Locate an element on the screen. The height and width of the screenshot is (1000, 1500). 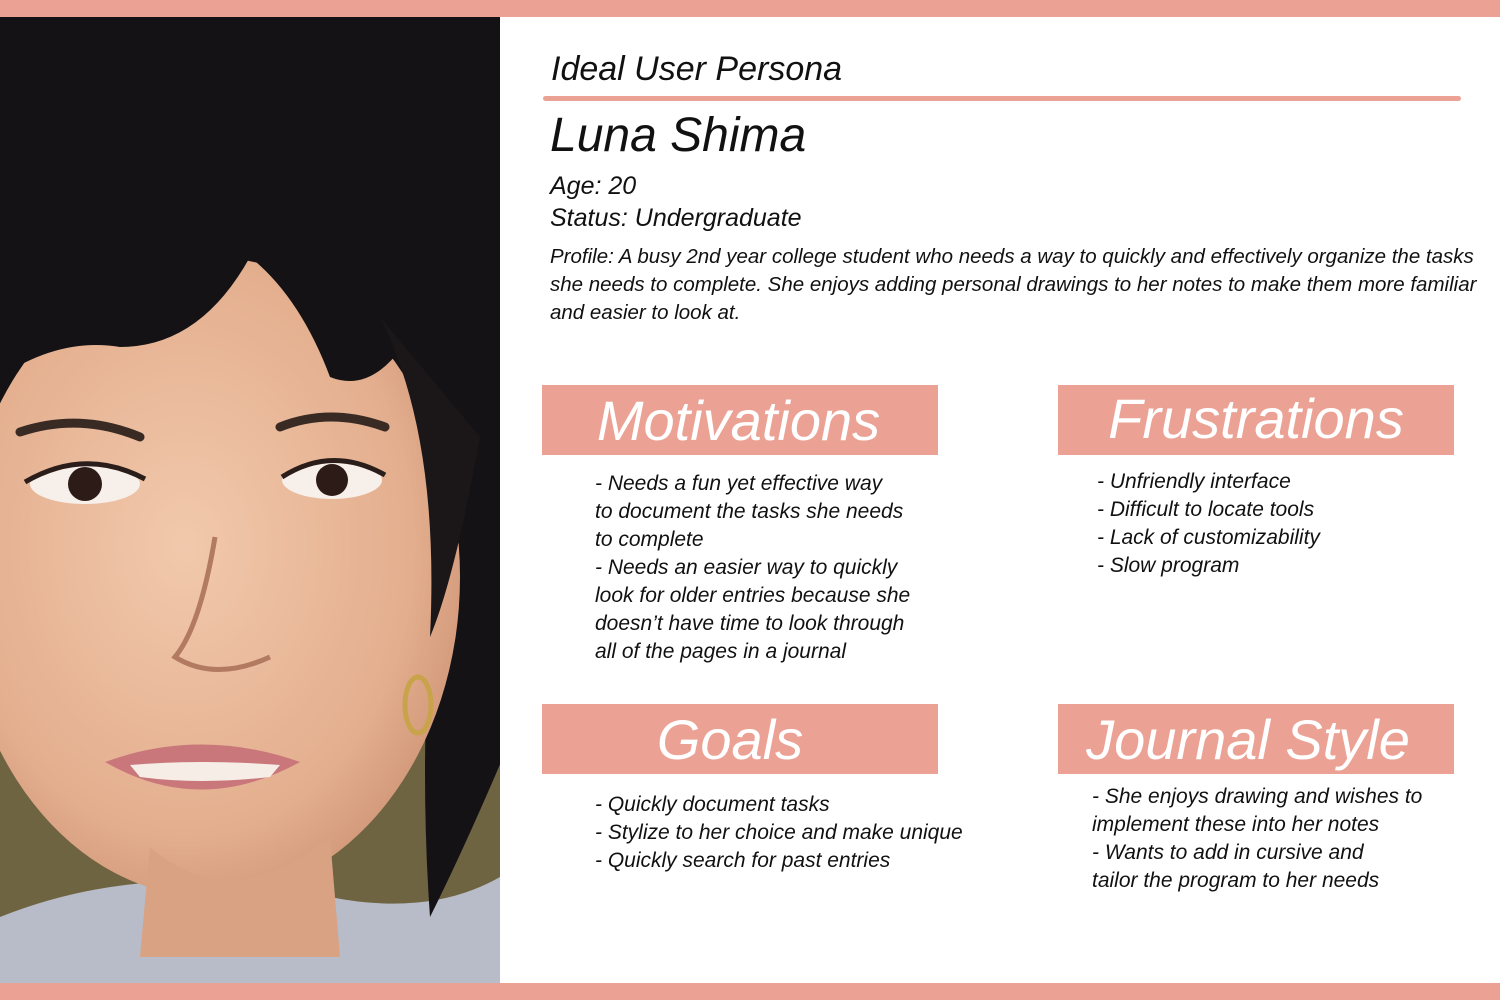
page-title: Ideal User Persona is located at coordinates (697, 69).